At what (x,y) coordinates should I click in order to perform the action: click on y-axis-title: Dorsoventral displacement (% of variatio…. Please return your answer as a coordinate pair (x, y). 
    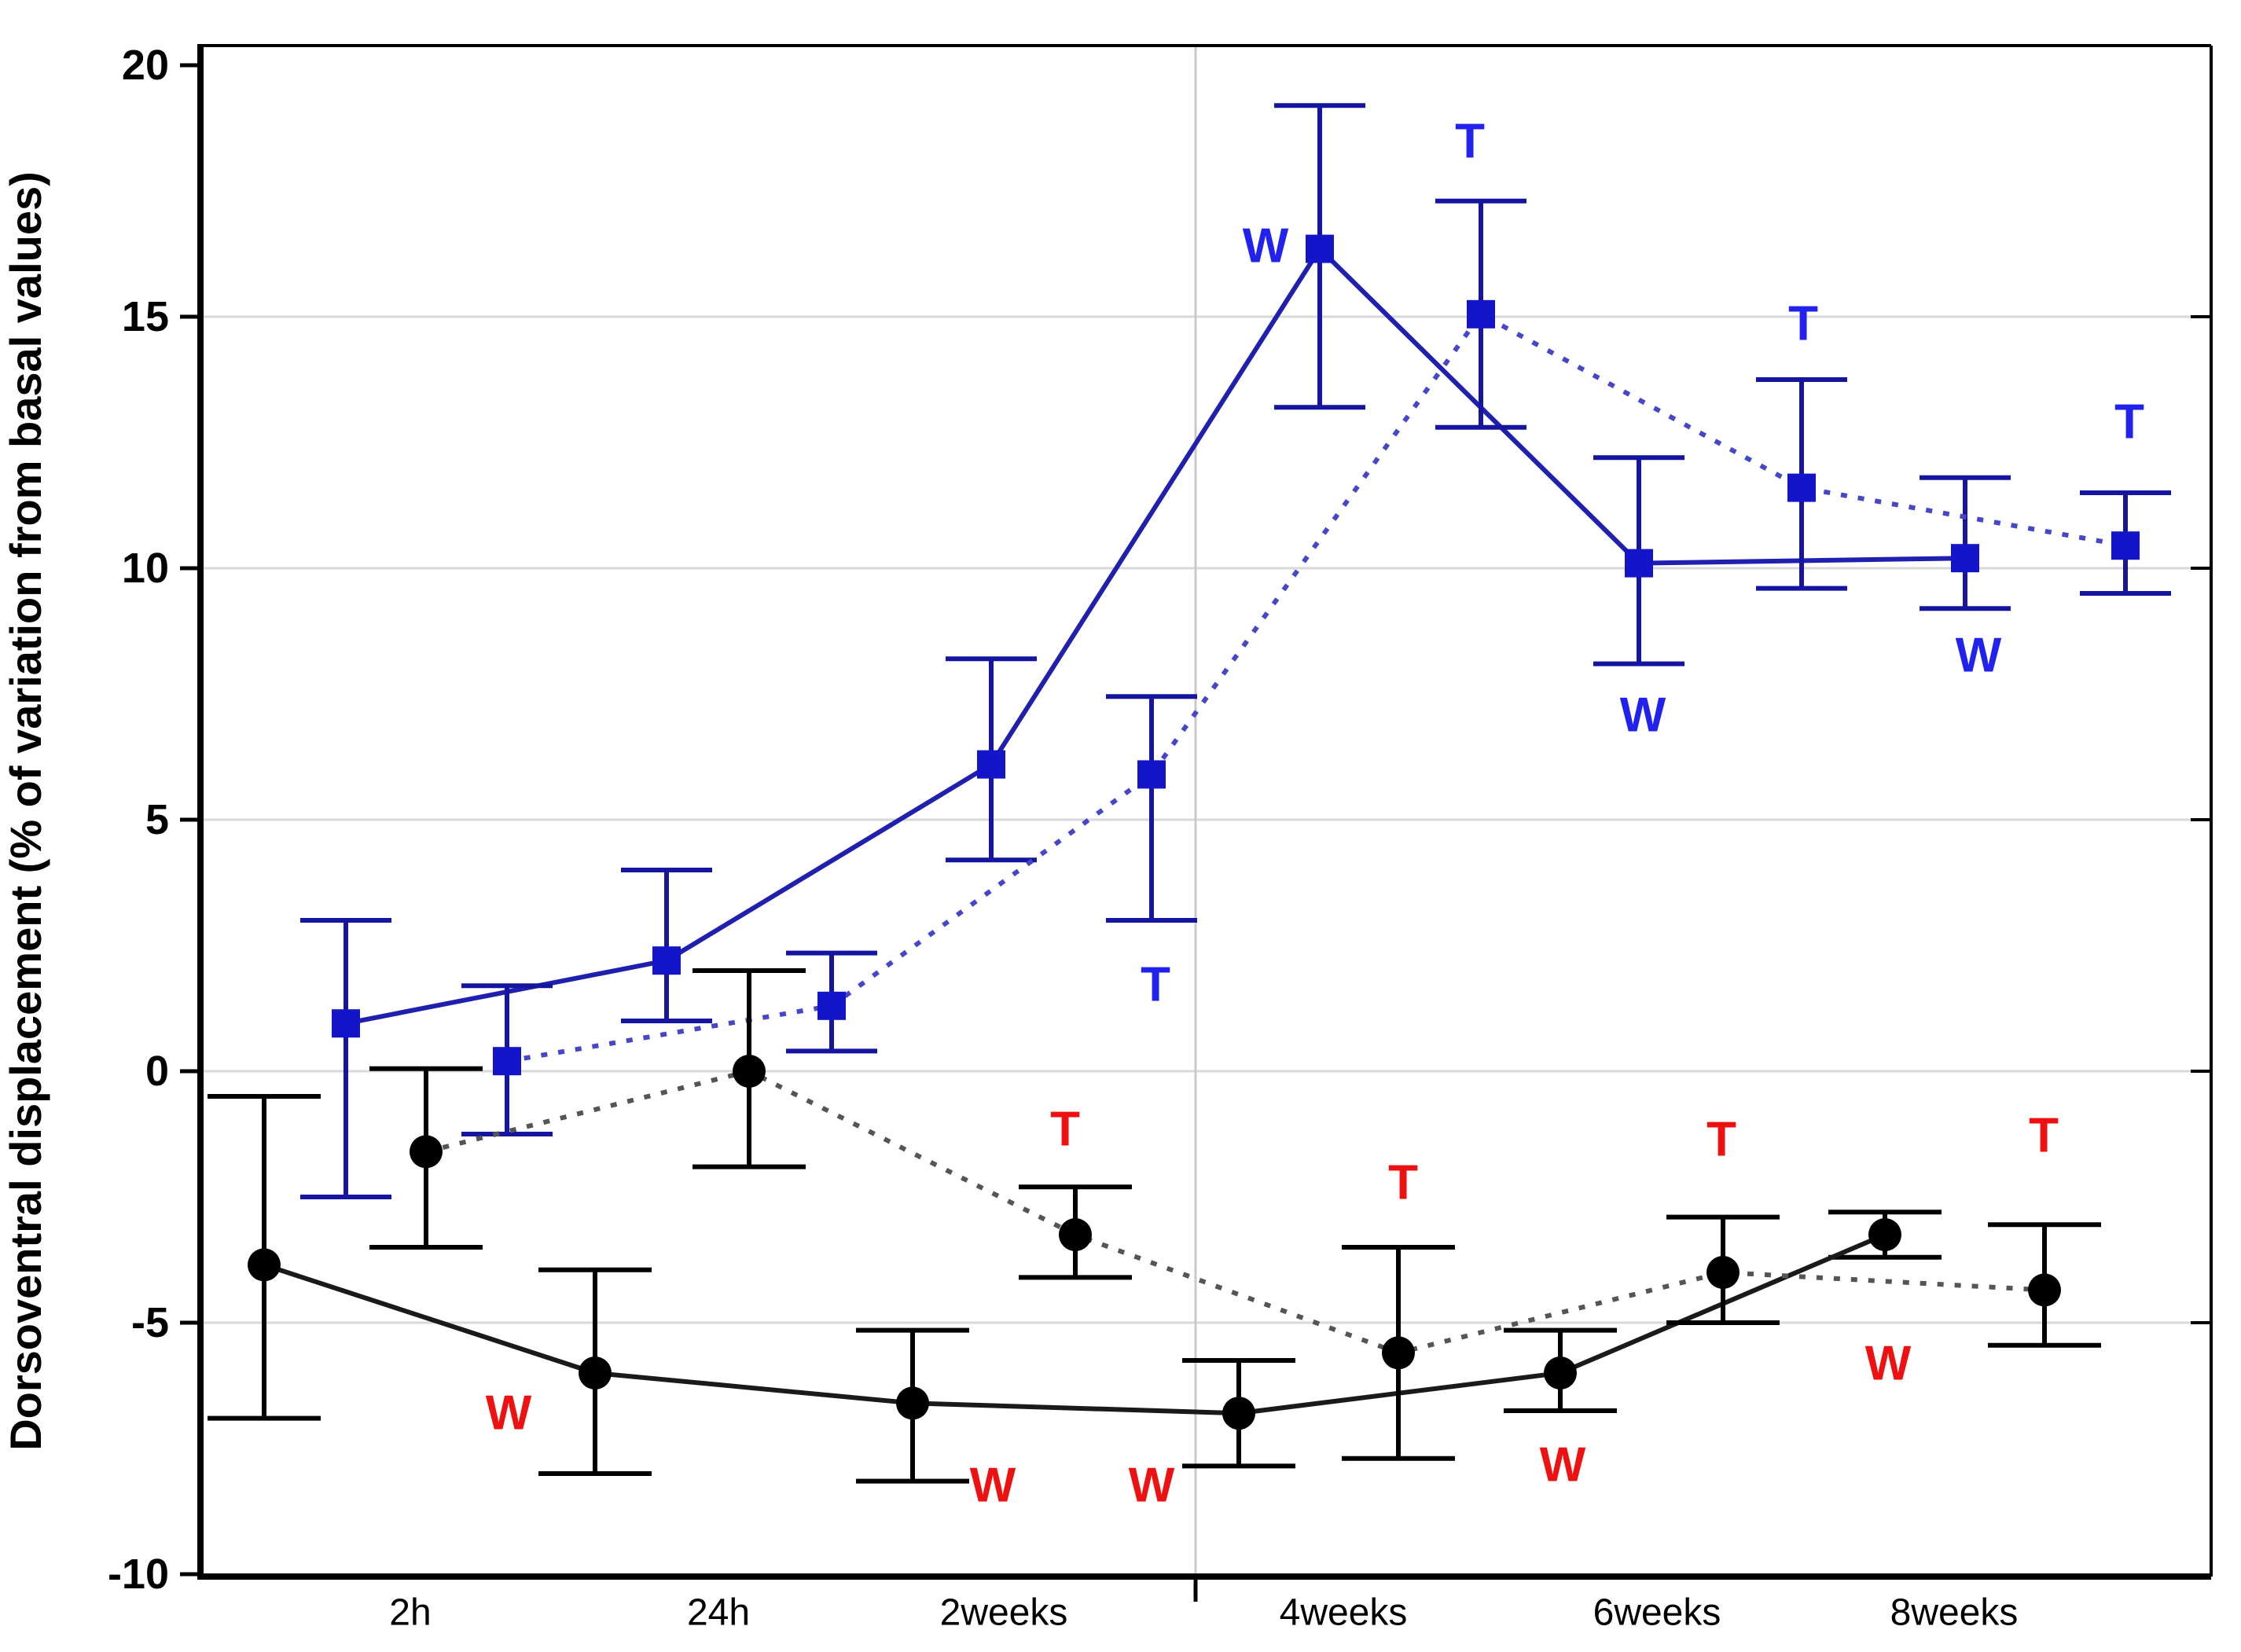
    Looking at the image, I should click on (25, 811).